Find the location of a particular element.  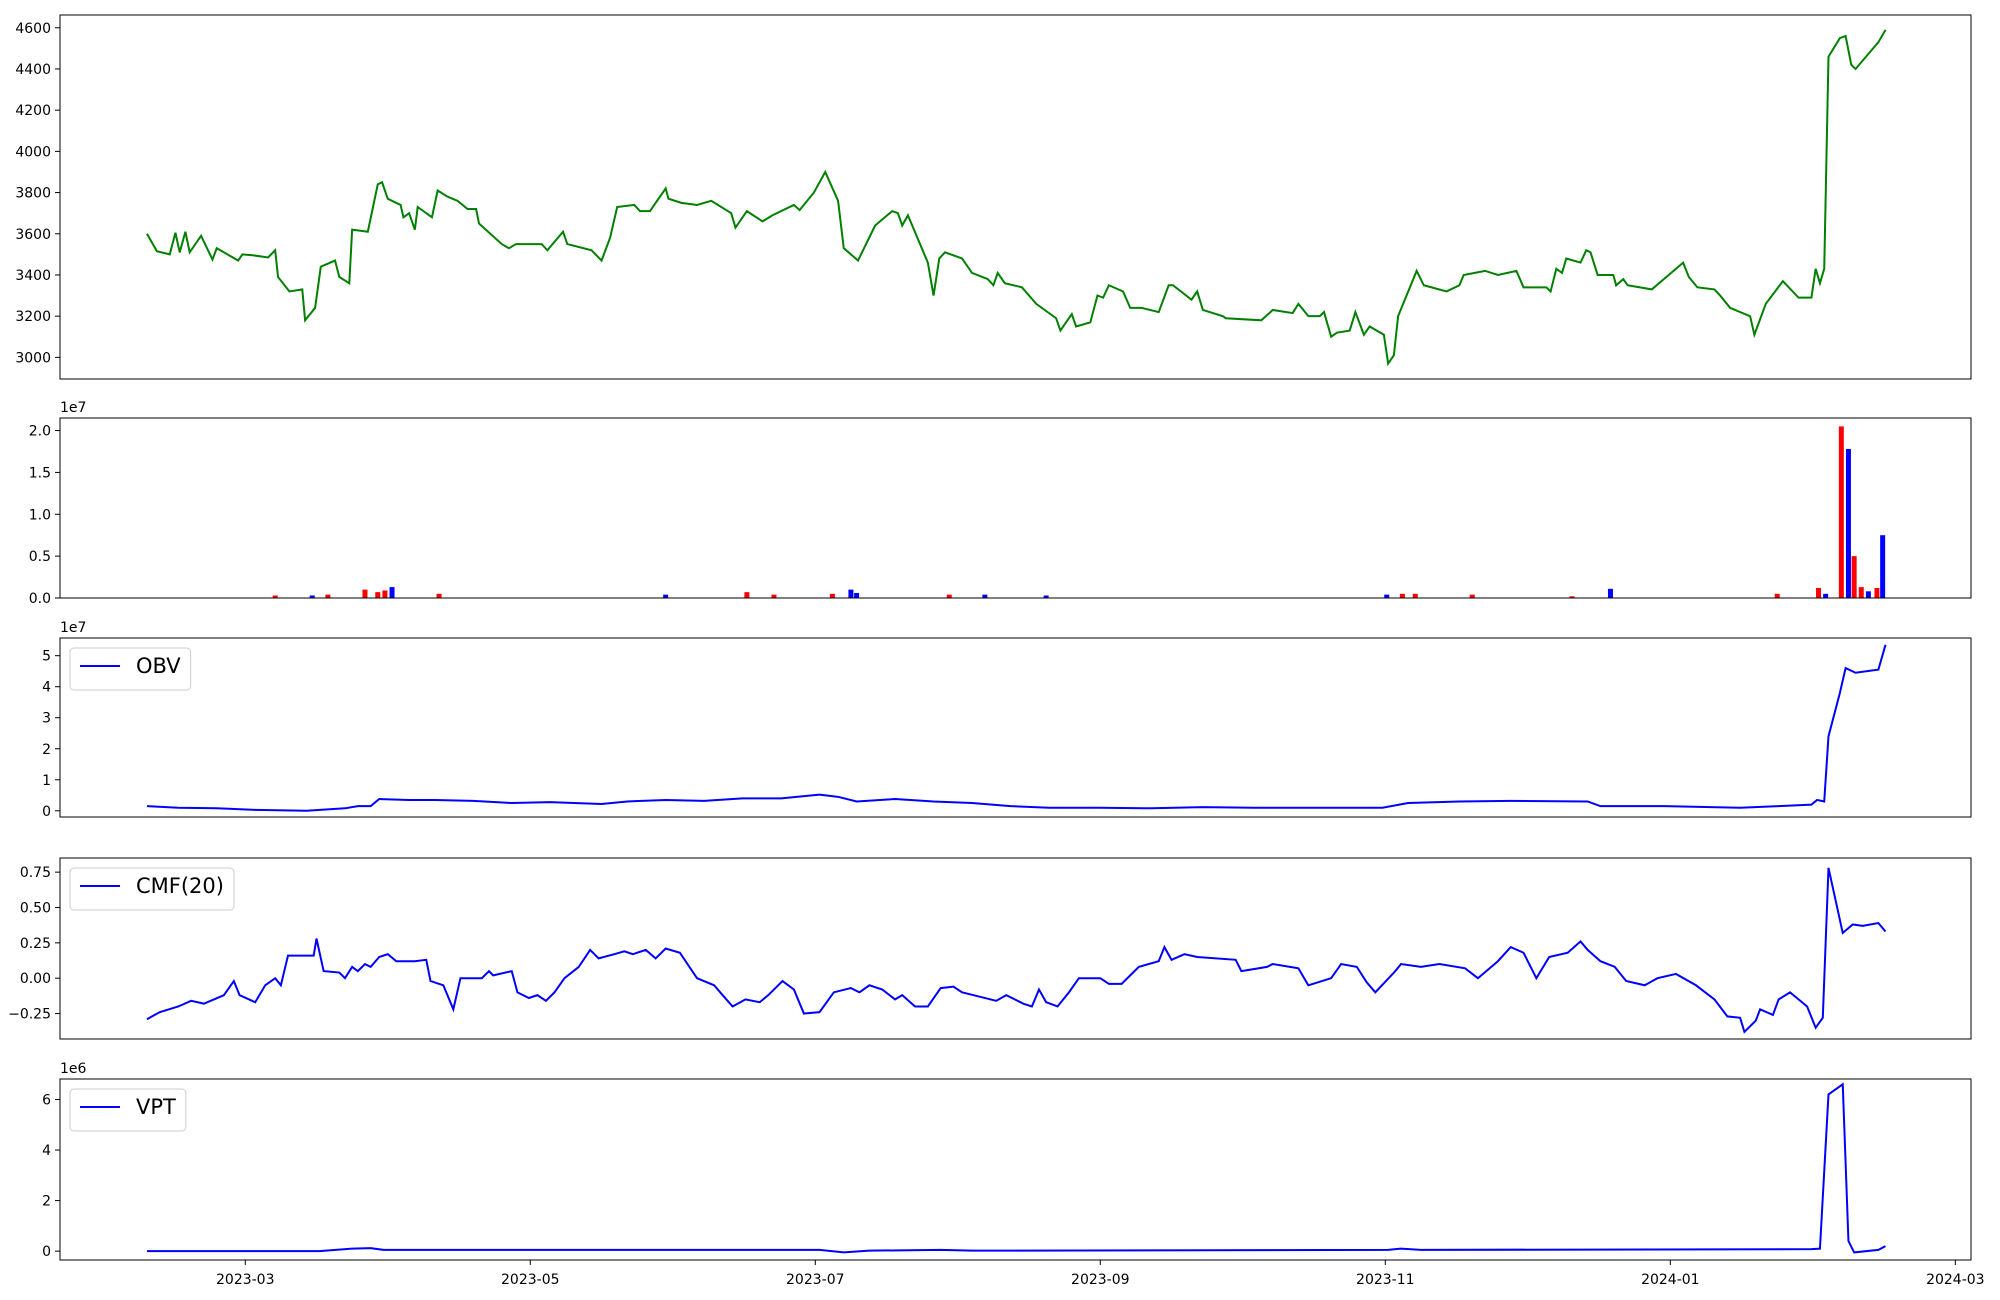

y-tick-label: 5 is located at coordinates (46, 657).